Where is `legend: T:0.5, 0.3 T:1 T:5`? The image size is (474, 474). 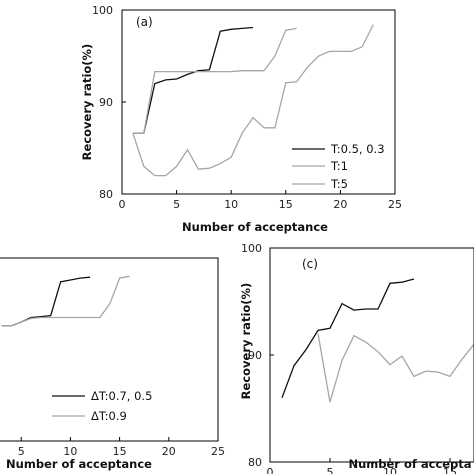 legend: T:0.5, 0.3 T:1 T:5 is located at coordinates (338, 166).